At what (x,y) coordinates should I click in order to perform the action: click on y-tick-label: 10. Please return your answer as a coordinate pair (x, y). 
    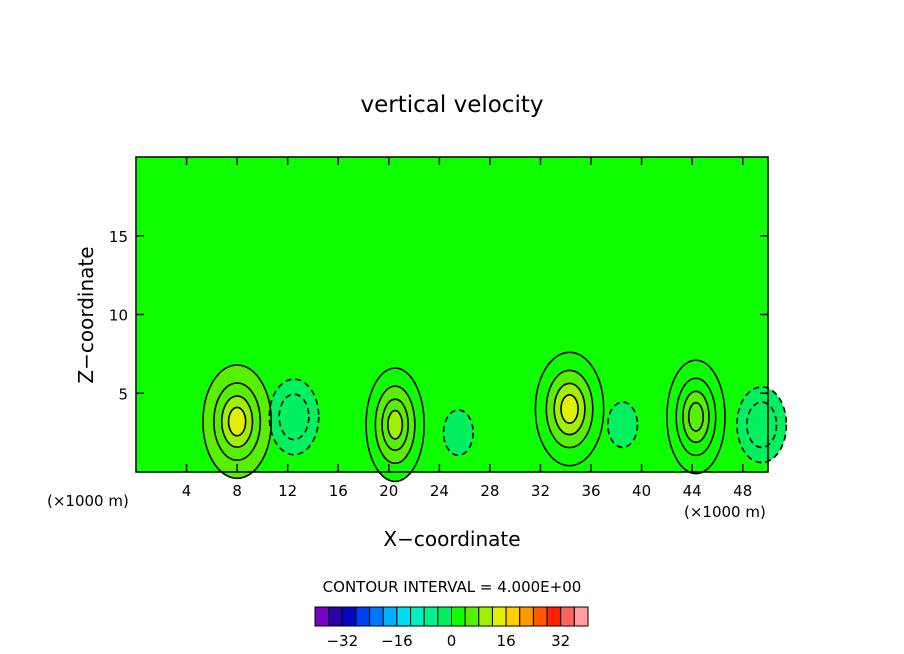
    Looking at the image, I should click on (118, 316).